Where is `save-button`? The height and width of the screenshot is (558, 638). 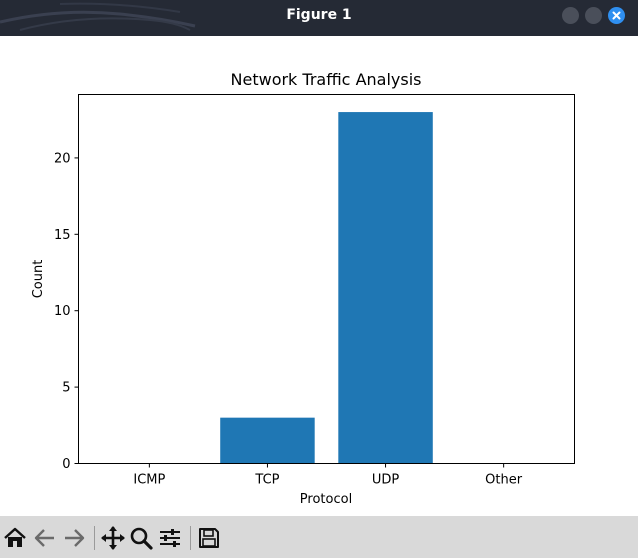 save-button is located at coordinates (209, 538).